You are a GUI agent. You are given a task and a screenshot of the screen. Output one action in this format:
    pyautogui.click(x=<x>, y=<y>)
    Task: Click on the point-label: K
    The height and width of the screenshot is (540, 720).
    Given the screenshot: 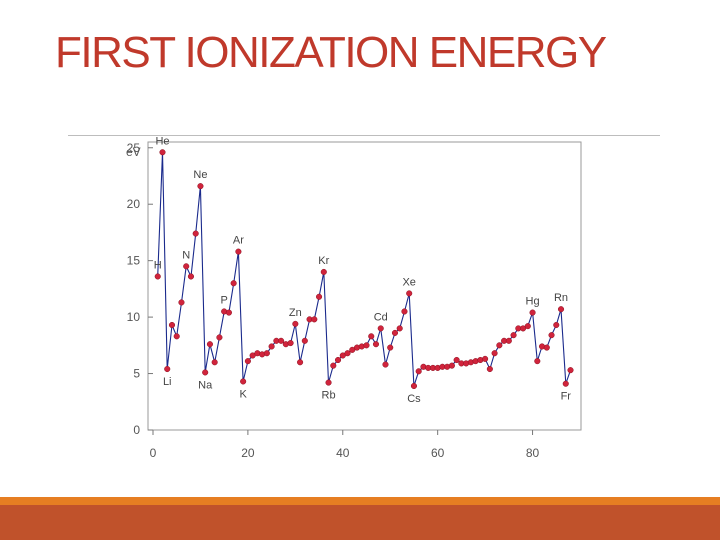 What is the action you would take?
    pyautogui.click(x=243, y=394)
    